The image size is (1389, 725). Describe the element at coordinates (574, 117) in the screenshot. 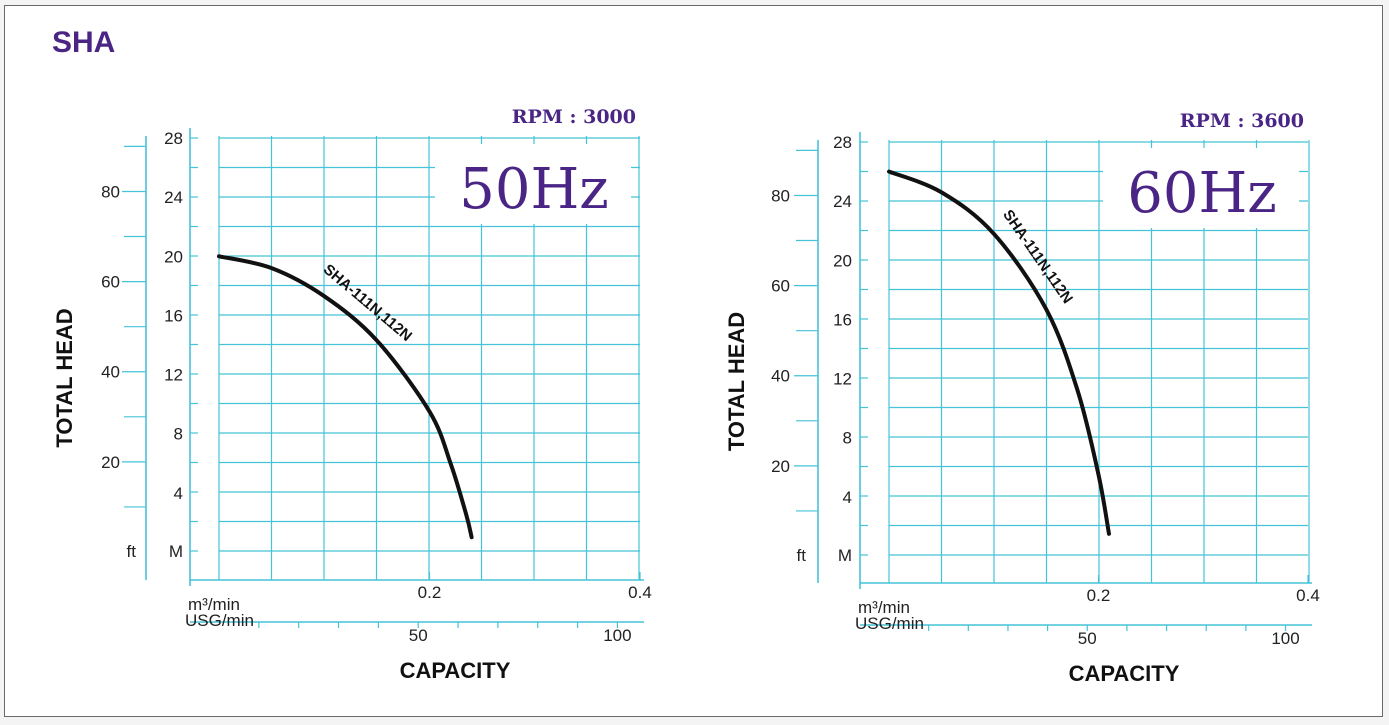

I see `rpm-label: RPM : 3000` at that location.